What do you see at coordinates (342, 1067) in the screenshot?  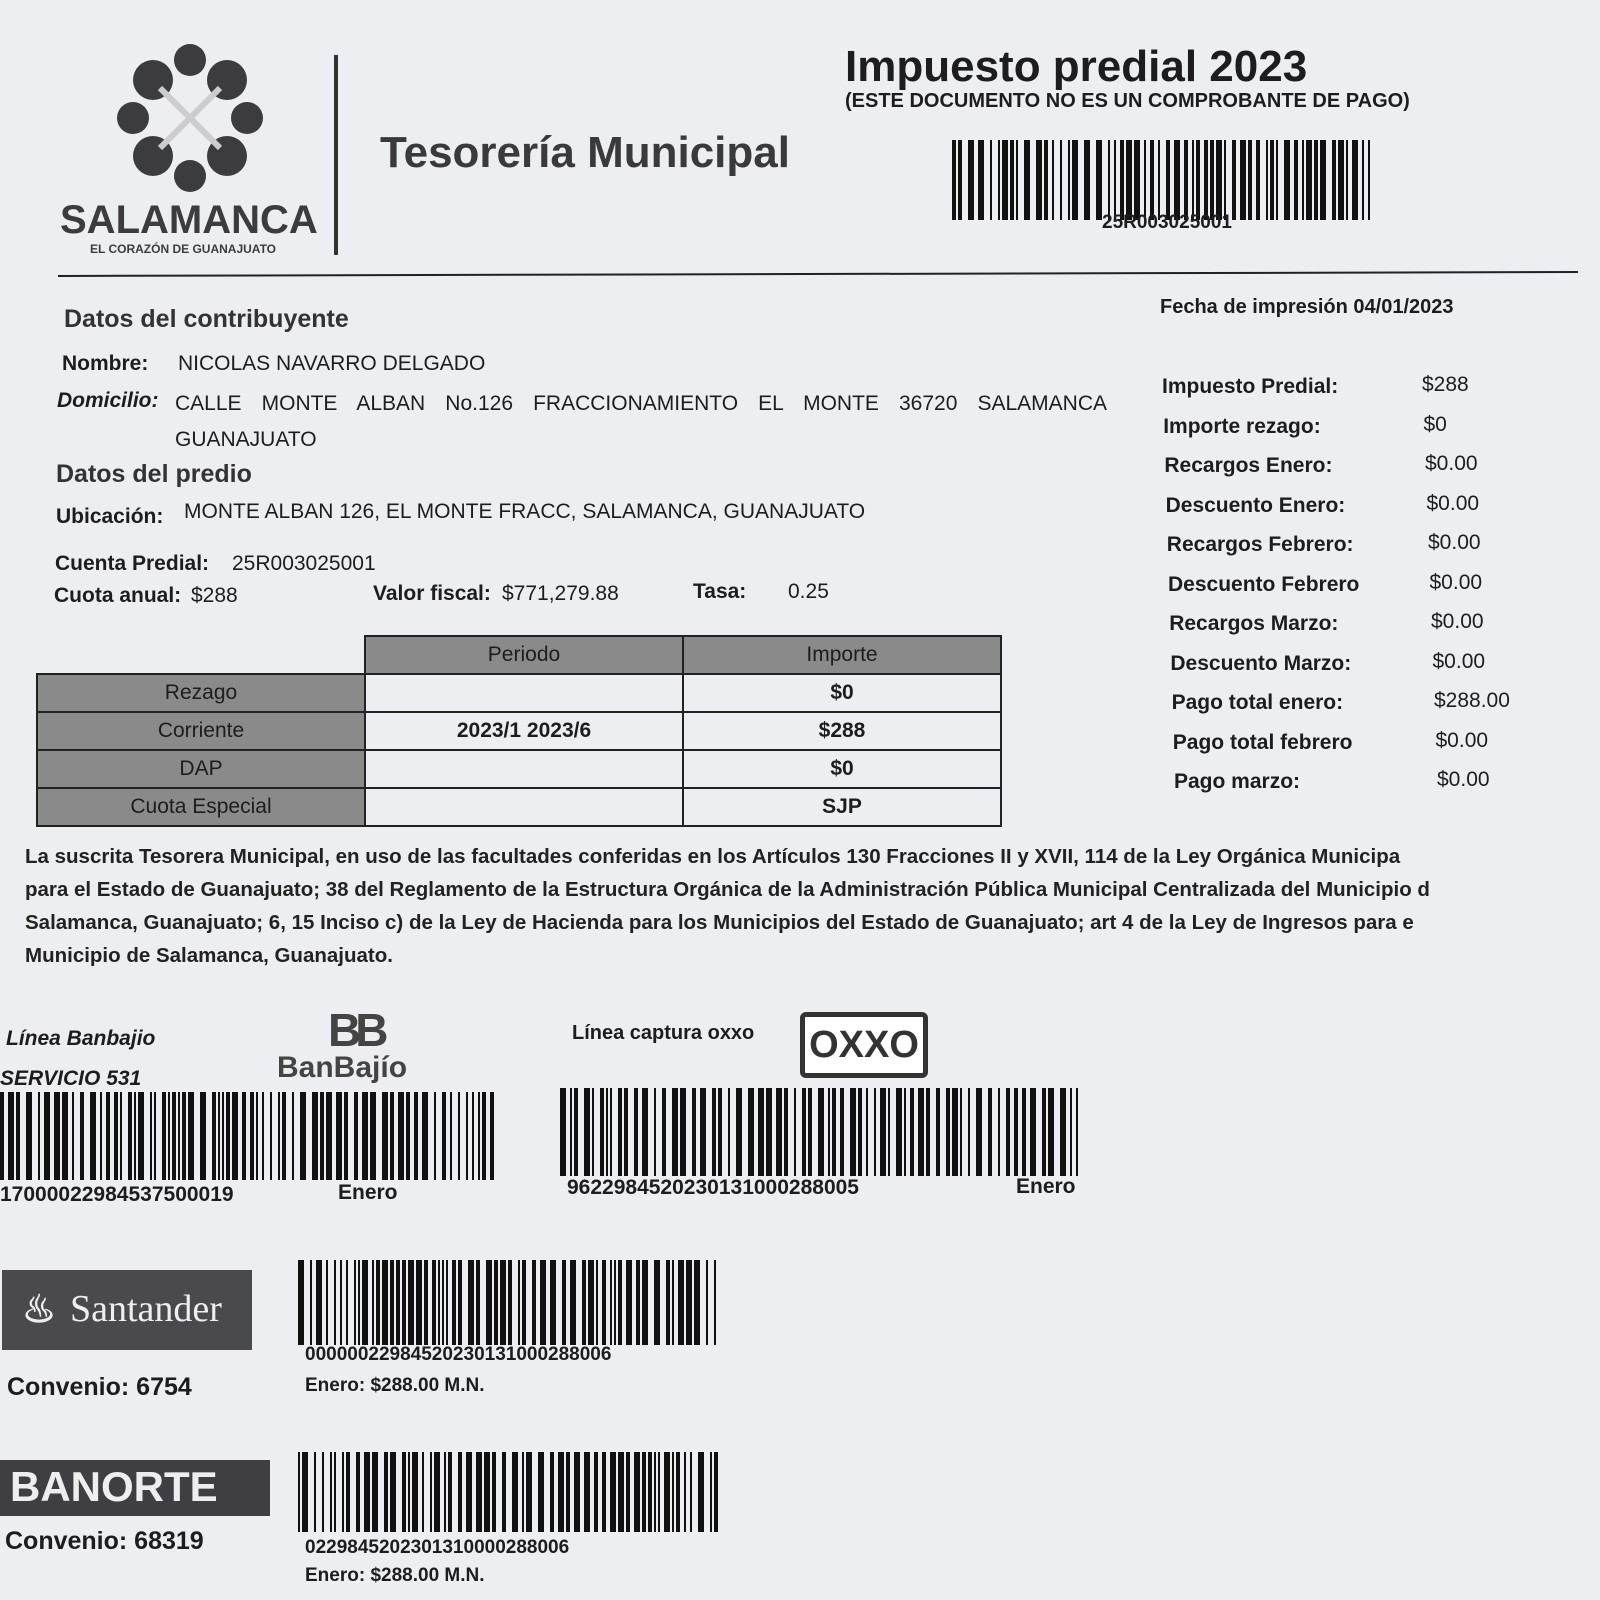 I see `bank-logo: BanBajío` at bounding box center [342, 1067].